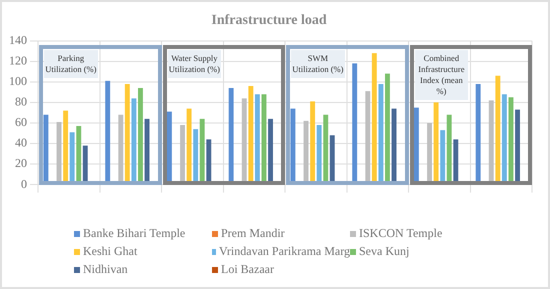 The width and height of the screenshot is (550, 289). What do you see at coordinates (134, 233) in the screenshot?
I see `legend-label: Banke Bihari Temple` at bounding box center [134, 233].